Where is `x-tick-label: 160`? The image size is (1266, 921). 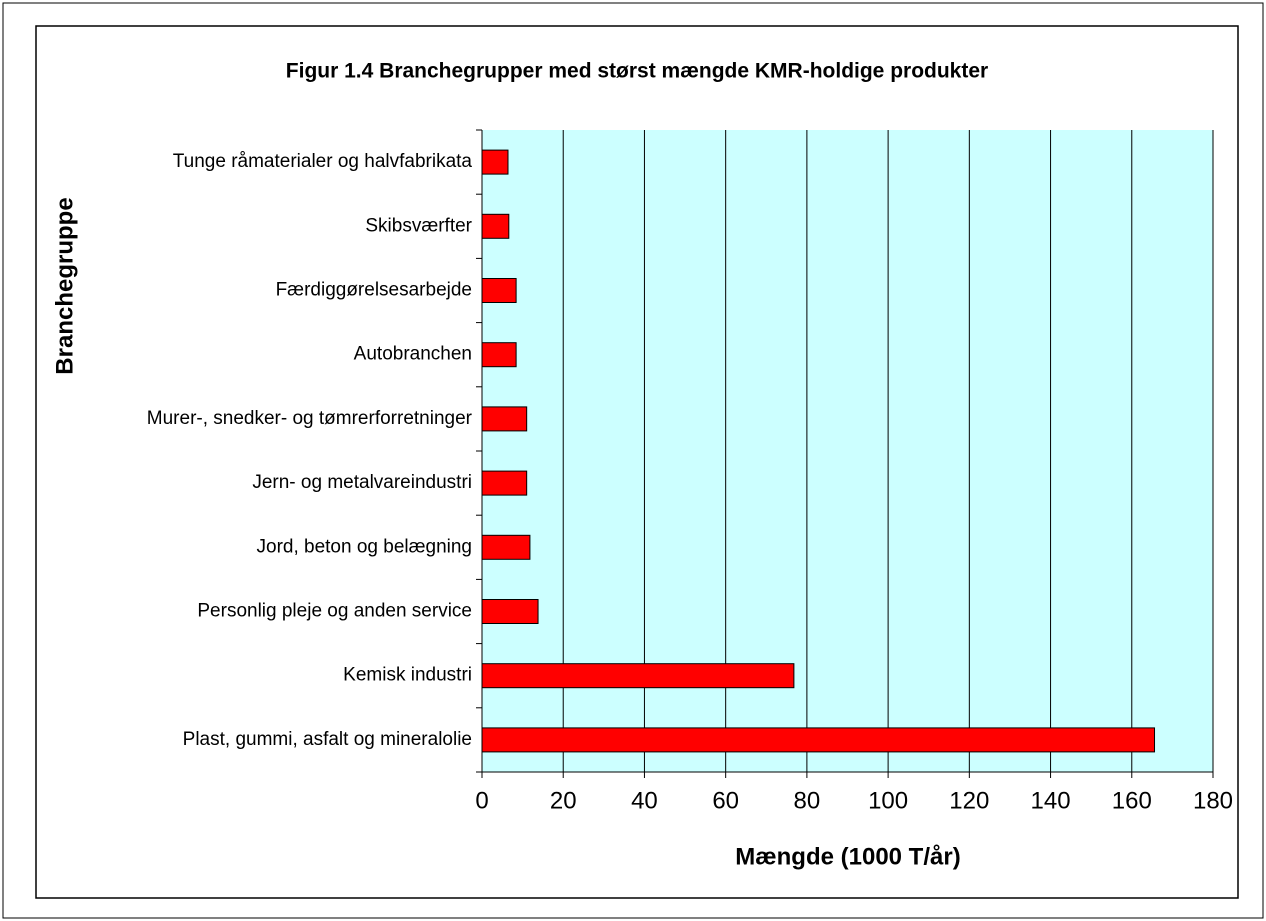 x-tick-label: 160 is located at coordinates (1132, 800).